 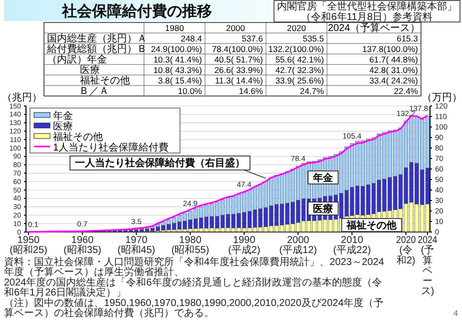 What do you see at coordinates (323, 178) in the screenshot?
I see `text: 年金` at bounding box center [323, 178].